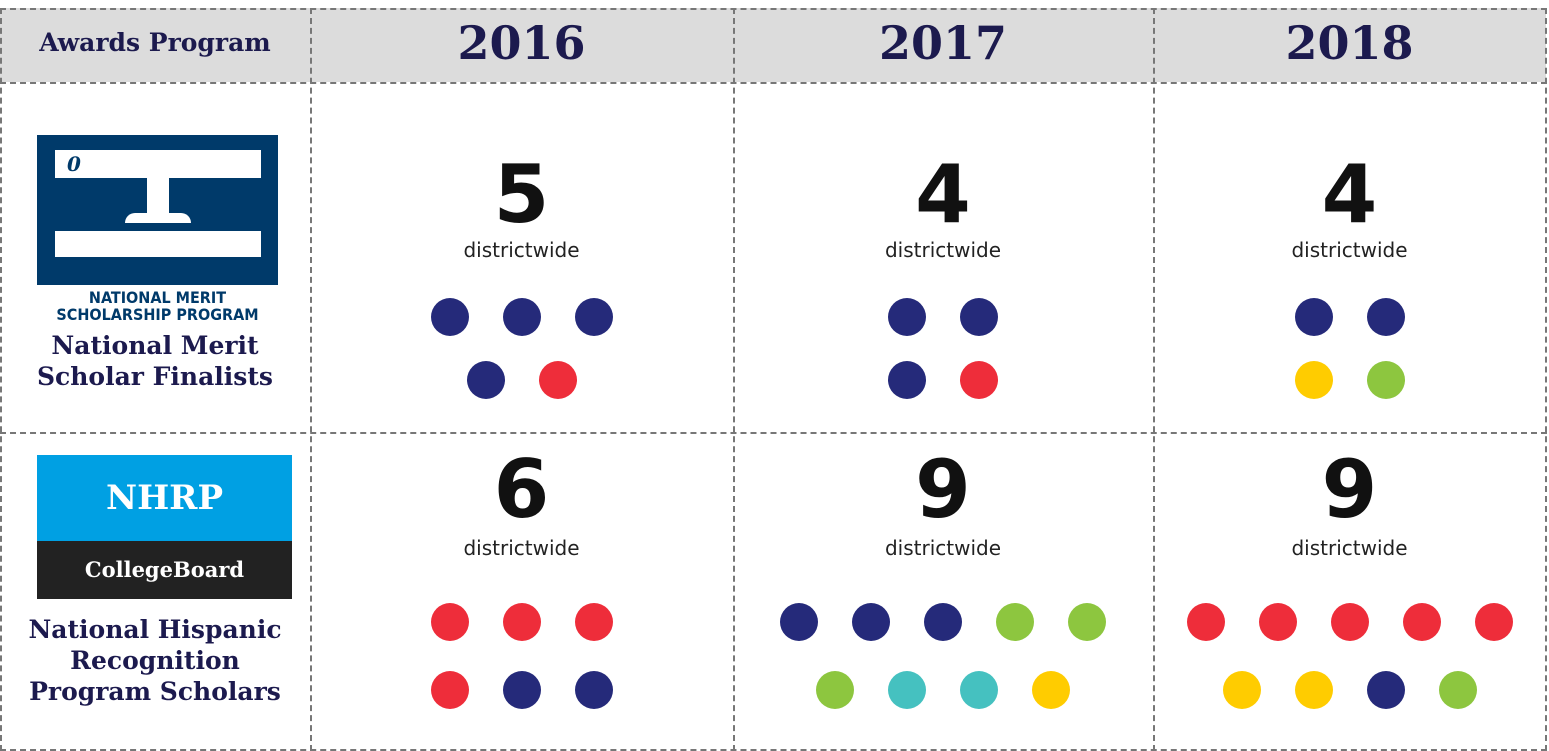 The width and height of the screenshot is (1549, 751). What do you see at coordinates (1349, 43) in the screenshot?
I see `header-year: 2018` at bounding box center [1349, 43].